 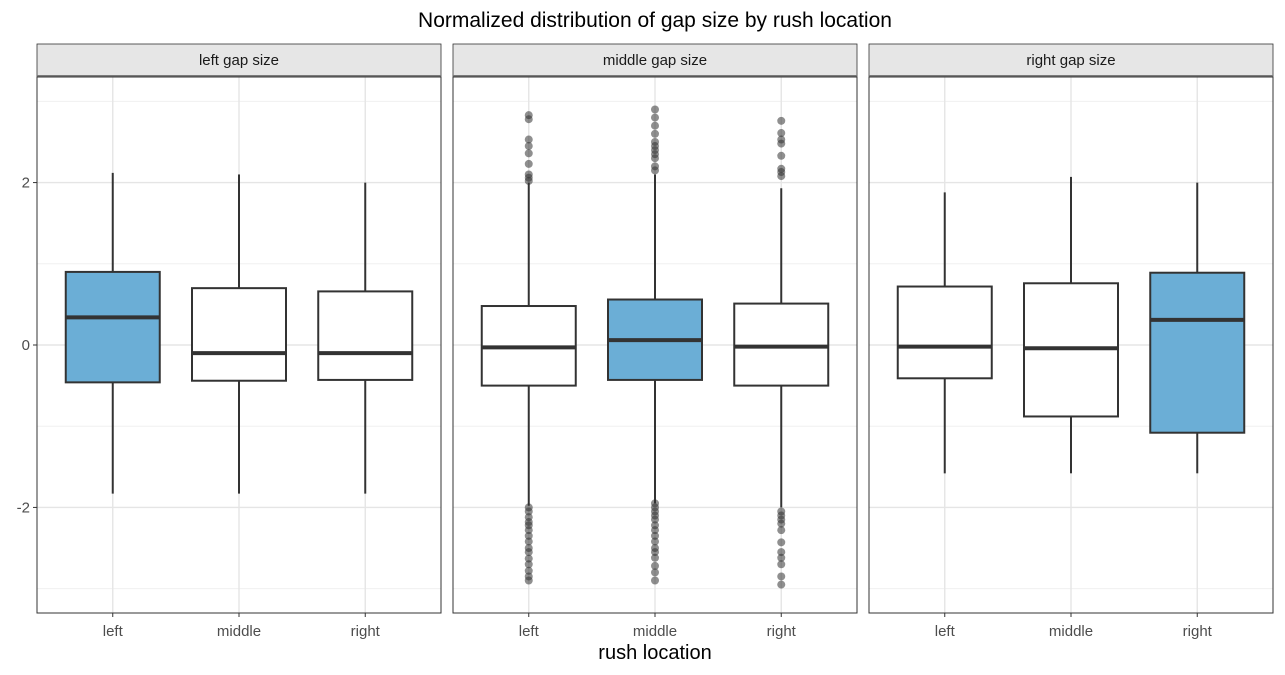 I want to click on x-axis-title: rush location, so click(x=654, y=653).